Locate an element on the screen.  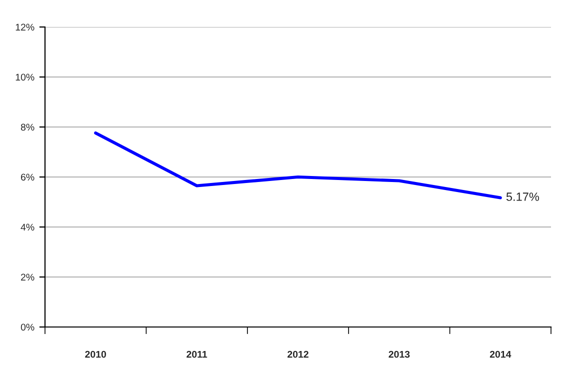
y-tick-label: 10% is located at coordinates (25, 77).